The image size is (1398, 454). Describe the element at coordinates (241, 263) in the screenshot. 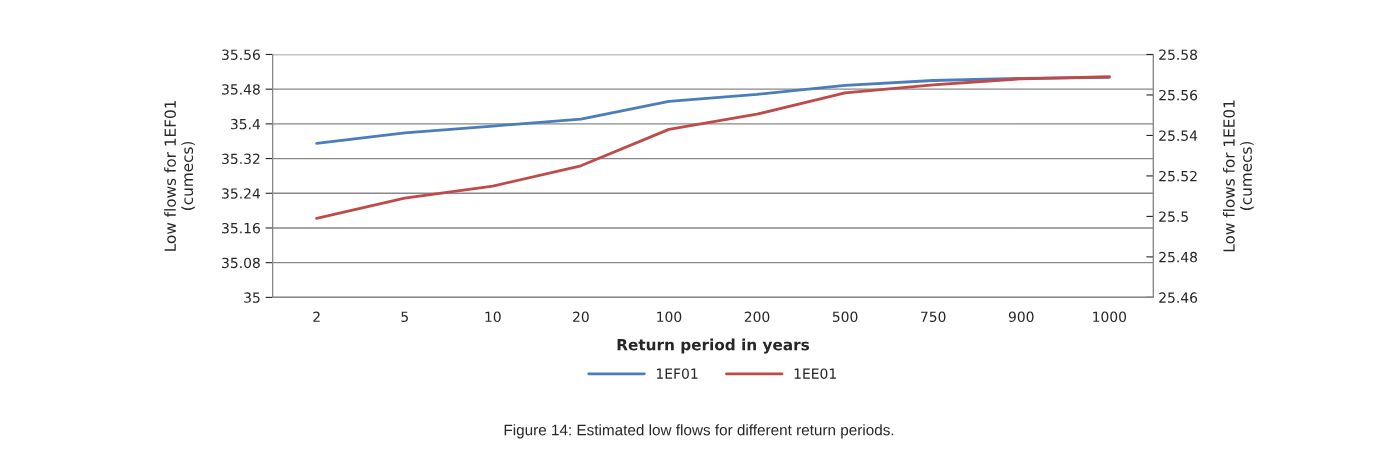

I see `y-tick-label: 35.08` at that location.